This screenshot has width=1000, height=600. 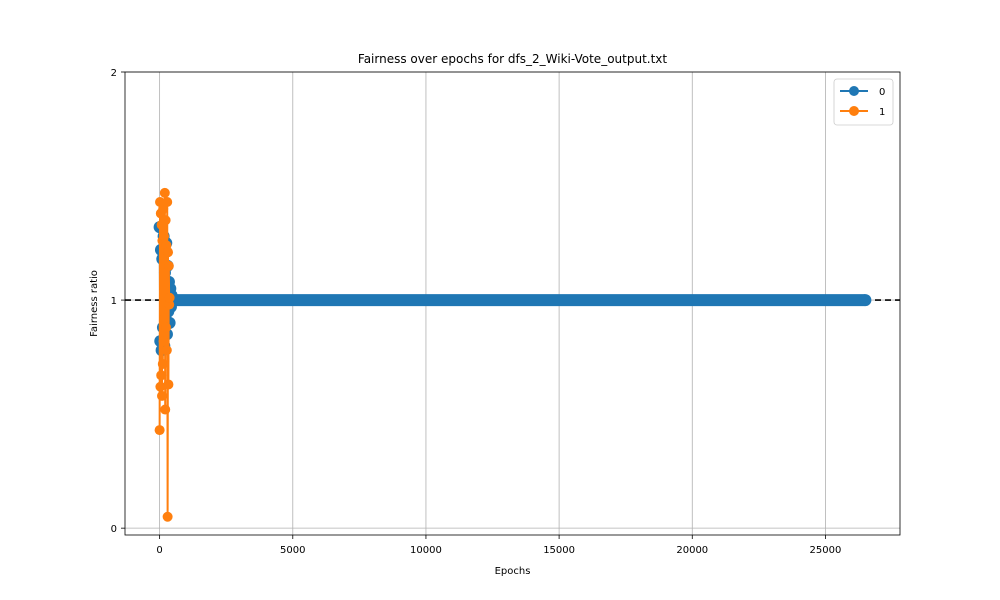 I want to click on legend: 01, so click(x=863, y=102).